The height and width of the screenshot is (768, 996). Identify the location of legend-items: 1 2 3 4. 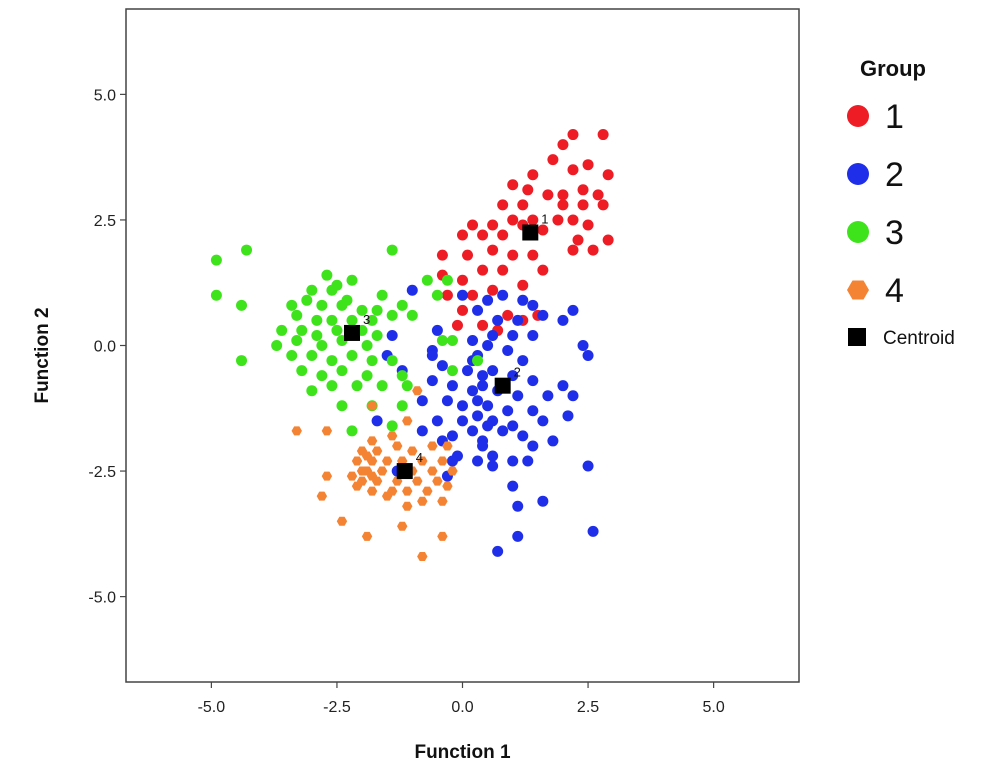
(875, 204).